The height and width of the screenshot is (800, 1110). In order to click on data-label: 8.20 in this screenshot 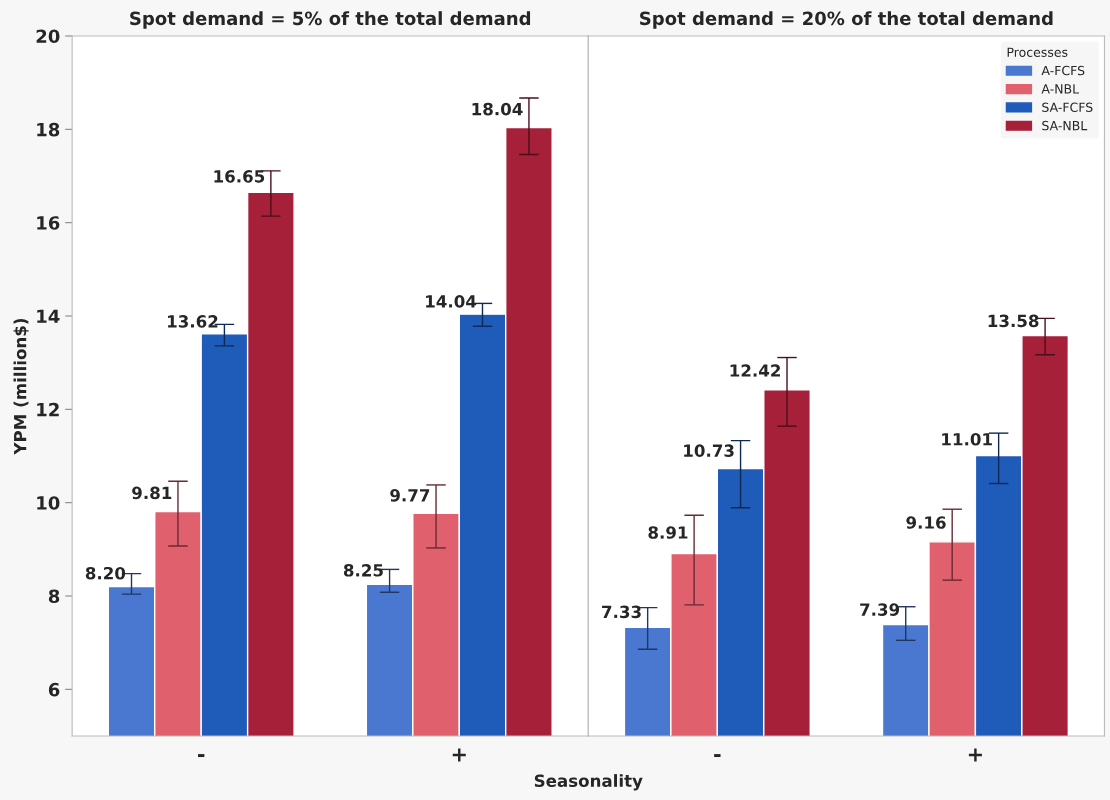, I will do `click(105, 573)`.